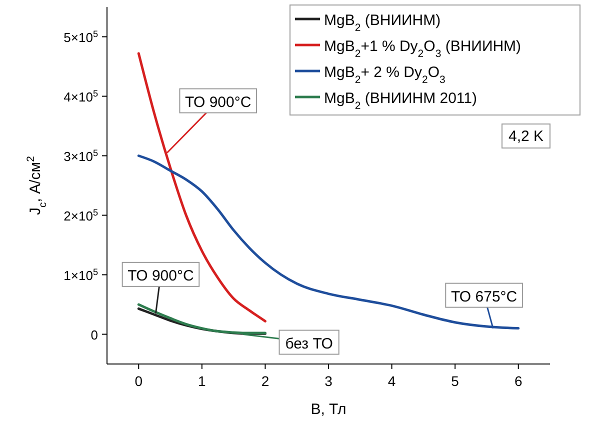  Describe the element at coordinates (309, 343) in the screenshot. I see `annotation: без ТО` at that location.